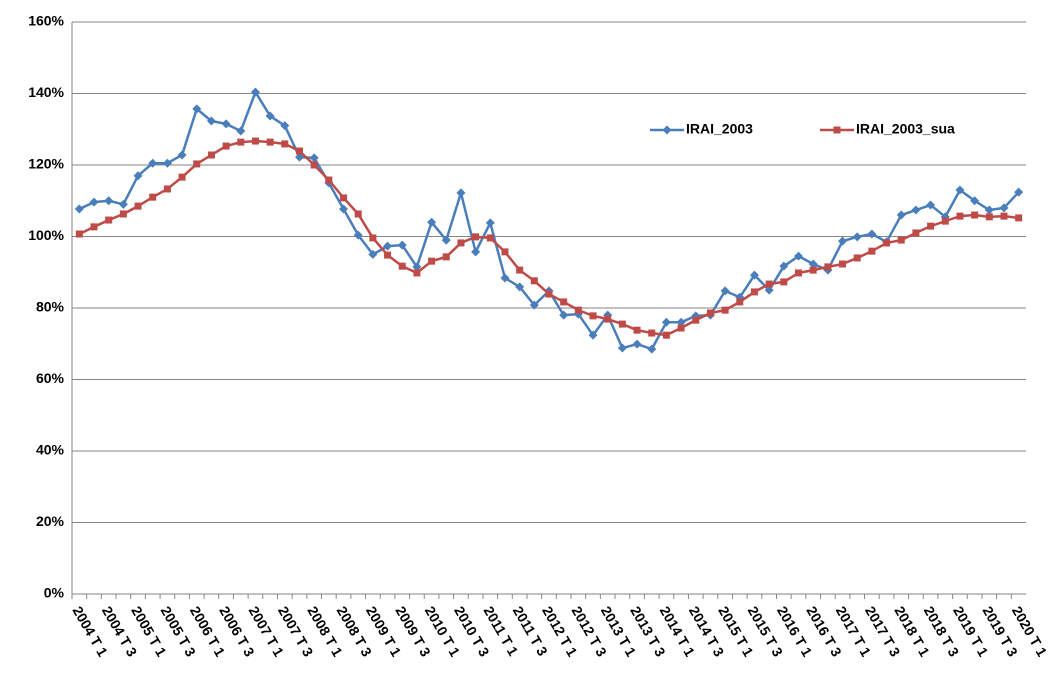 This screenshot has height=677, width=1054. What do you see at coordinates (46, 235) in the screenshot?
I see `y-tick-label: 100%` at bounding box center [46, 235].